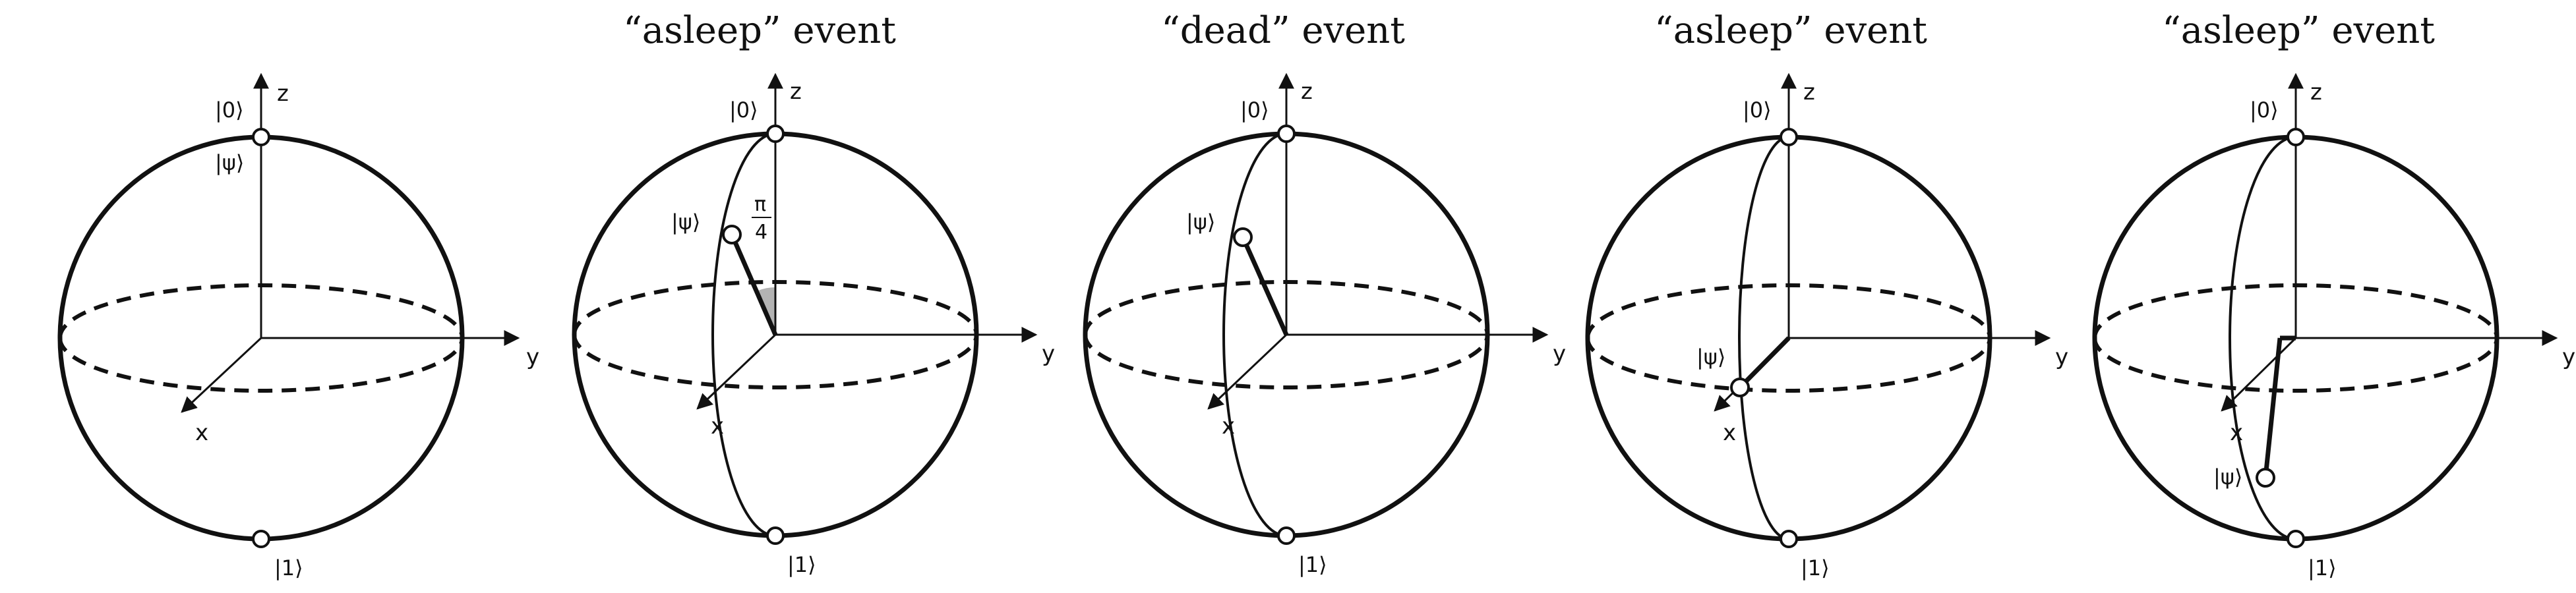 The height and width of the screenshot is (593, 2576). What do you see at coordinates (759, 30) in the screenshot?
I see `panel-2-title: “asleep” event` at bounding box center [759, 30].